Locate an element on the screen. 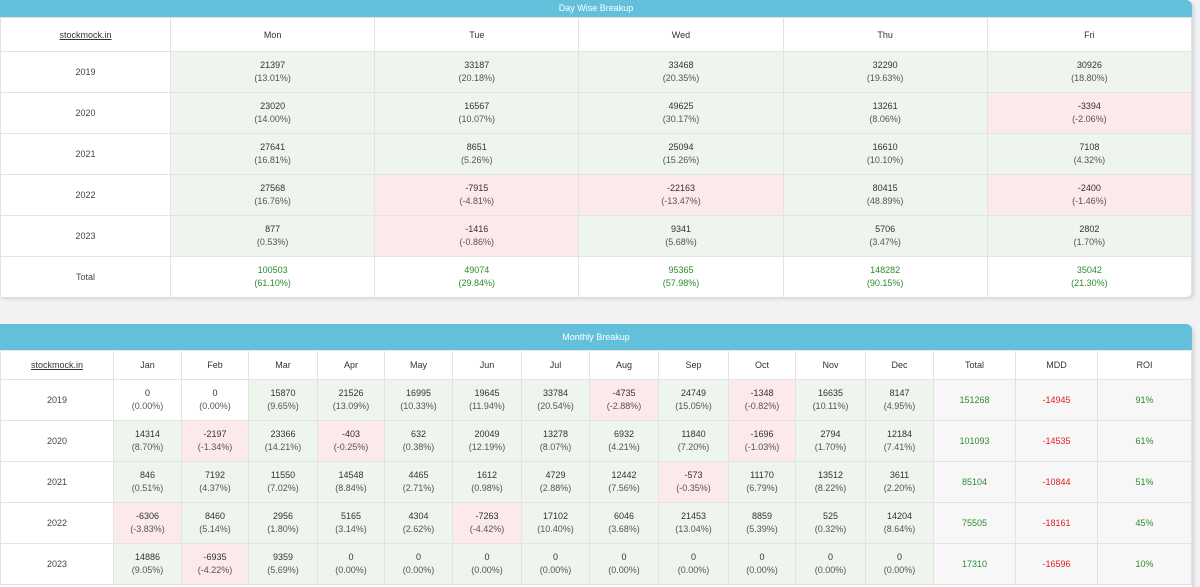 The width and height of the screenshot is (1200, 587). cell-value: 13512 is located at coordinates (830, 475).